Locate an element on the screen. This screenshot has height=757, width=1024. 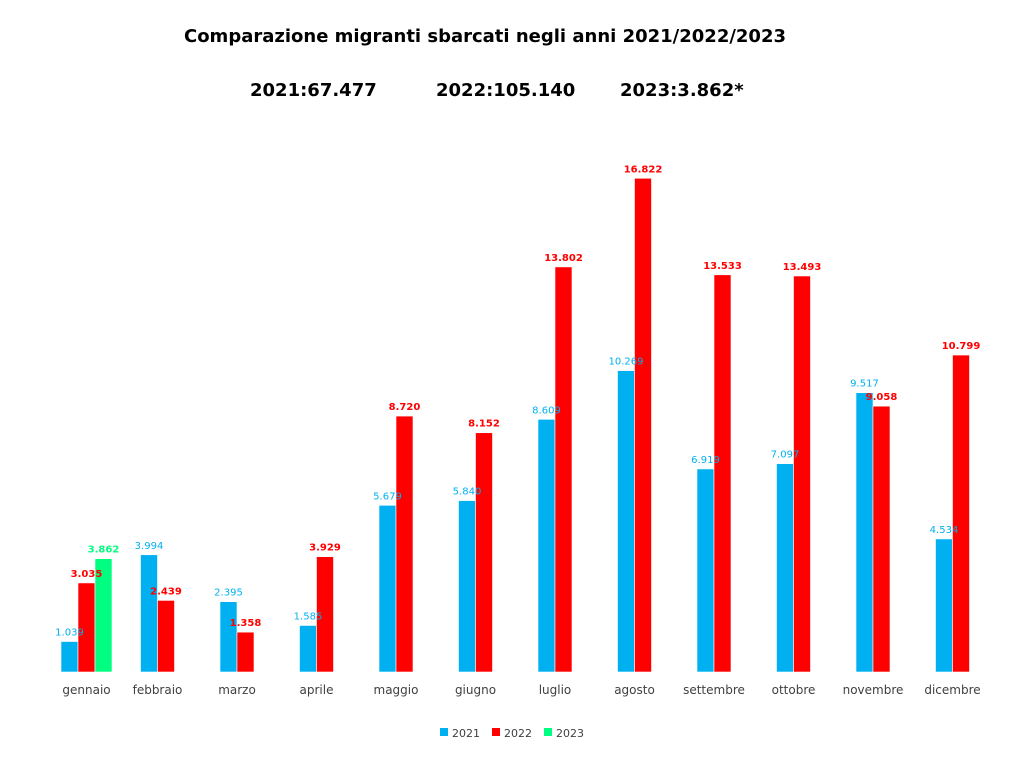
bar-2022-maggio is located at coordinates (404, 544).